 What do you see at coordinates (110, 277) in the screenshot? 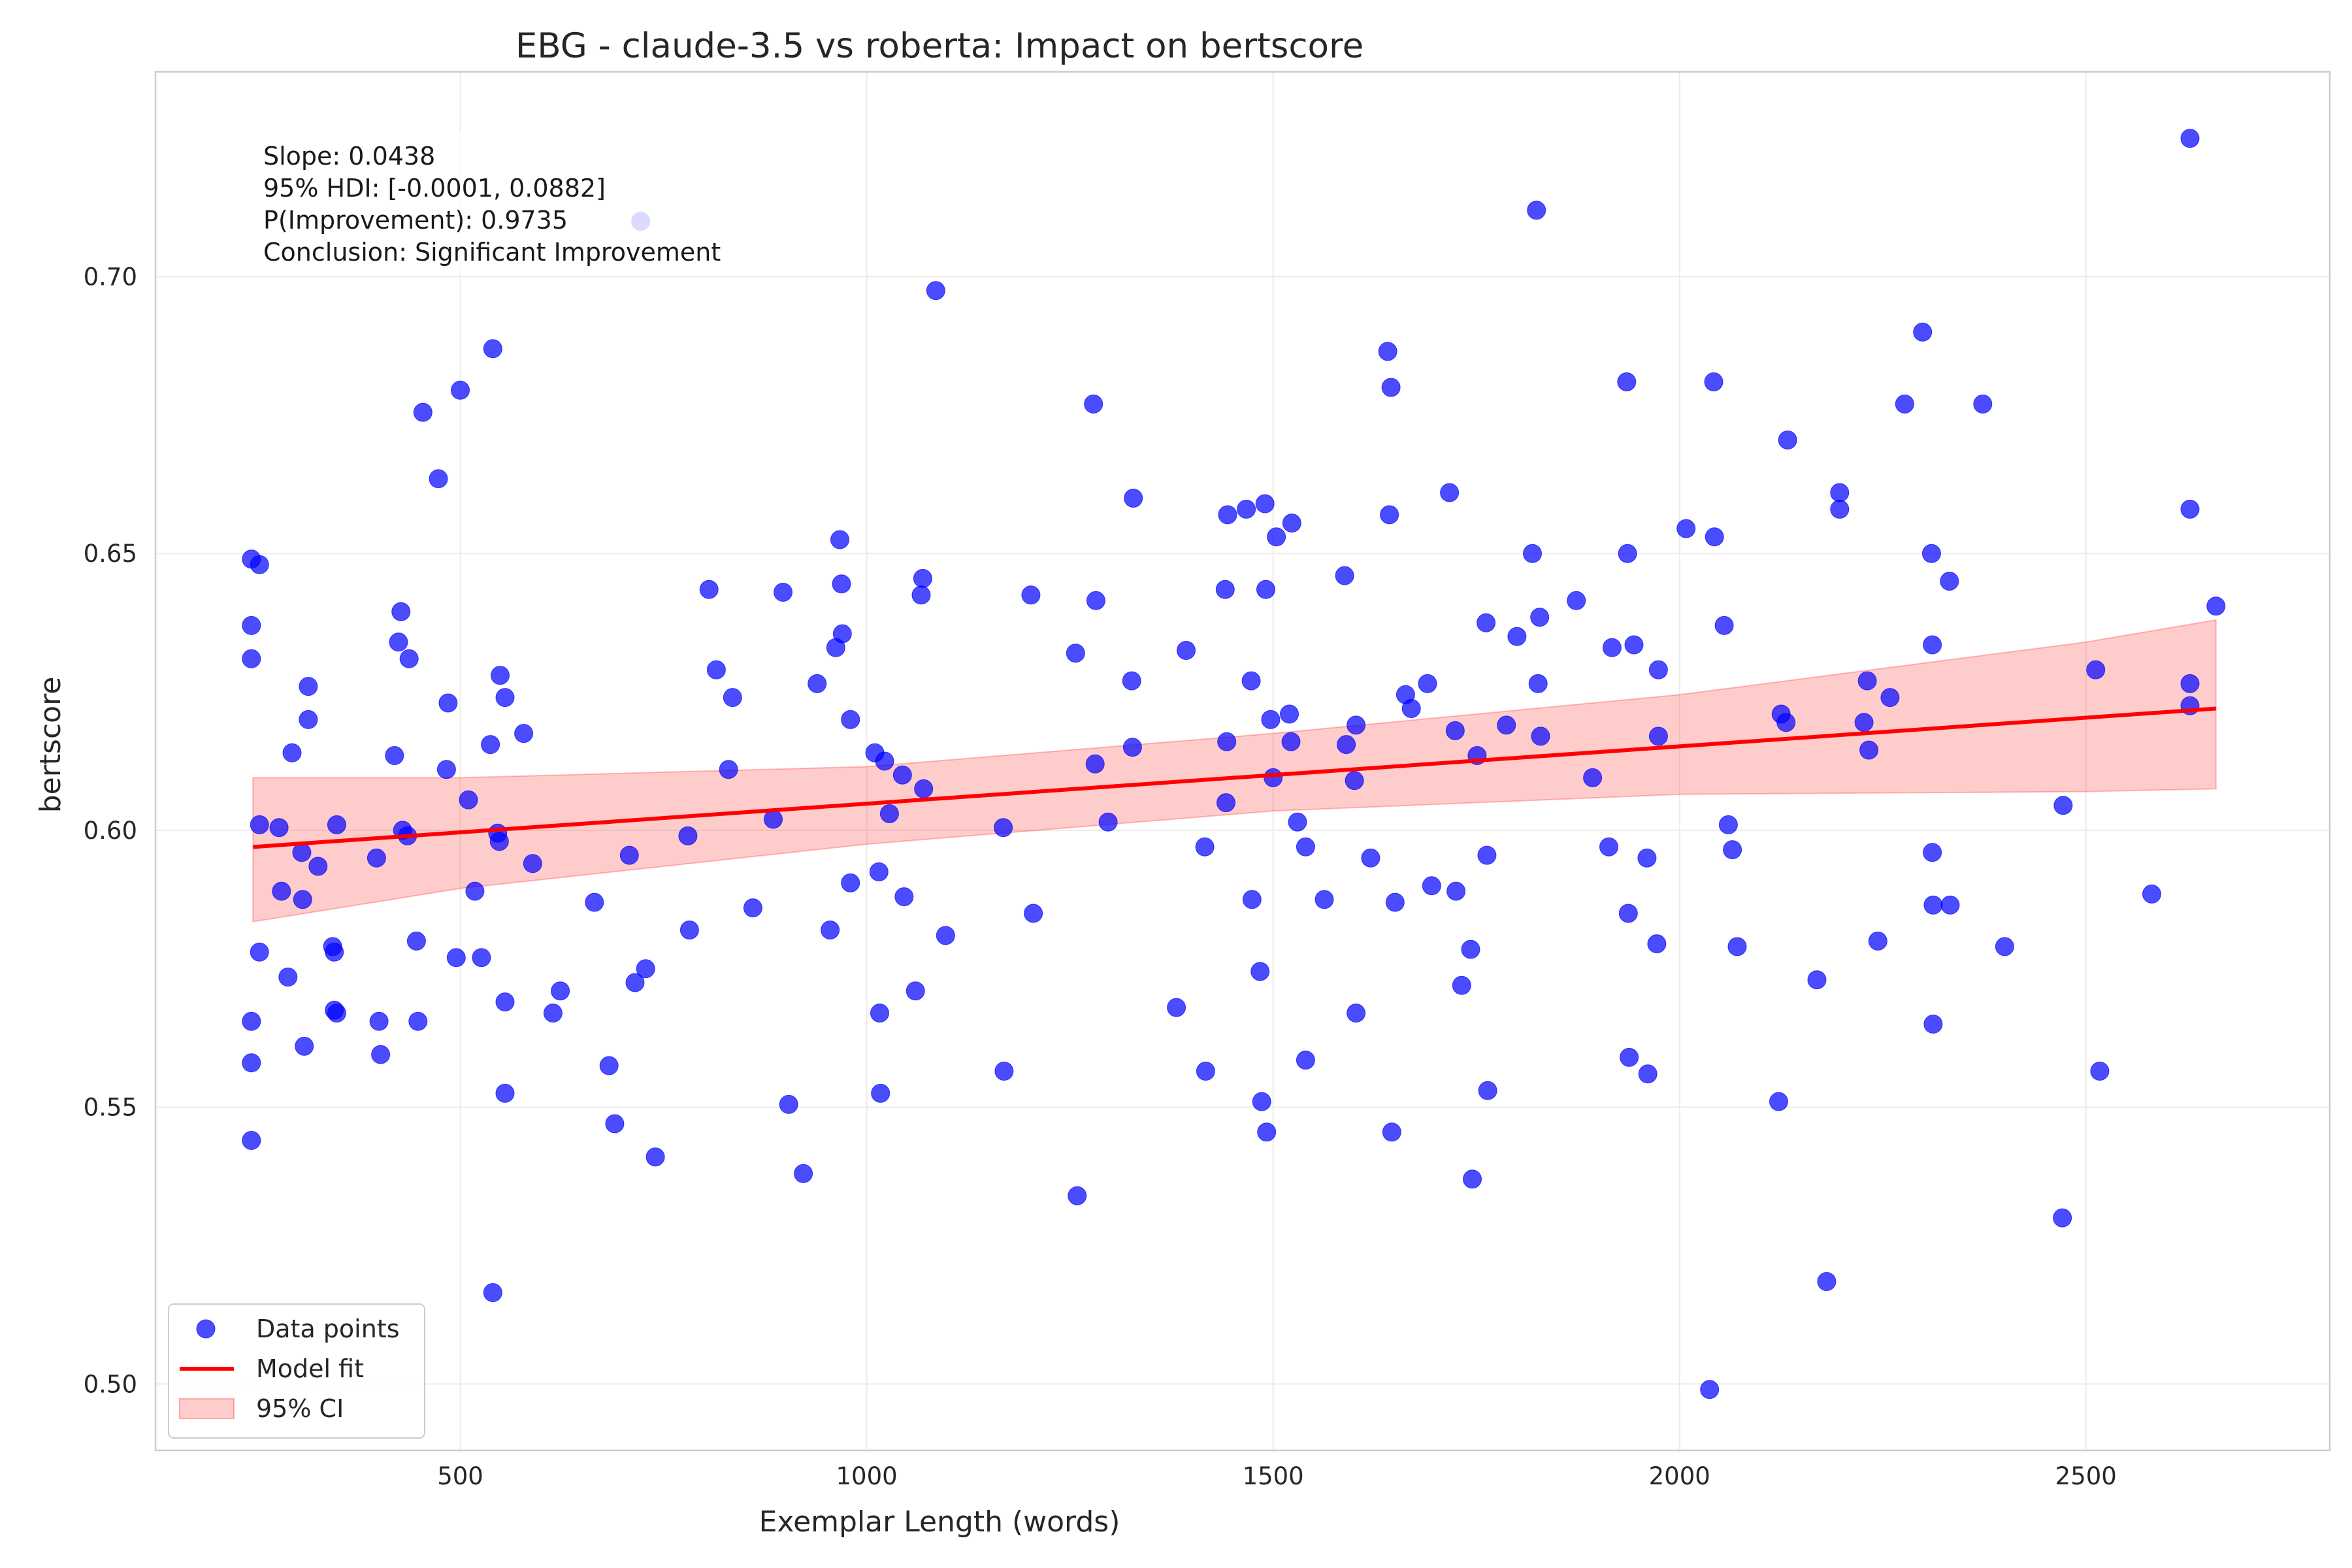
I see `y-tick-label: 0.70` at bounding box center [110, 277].